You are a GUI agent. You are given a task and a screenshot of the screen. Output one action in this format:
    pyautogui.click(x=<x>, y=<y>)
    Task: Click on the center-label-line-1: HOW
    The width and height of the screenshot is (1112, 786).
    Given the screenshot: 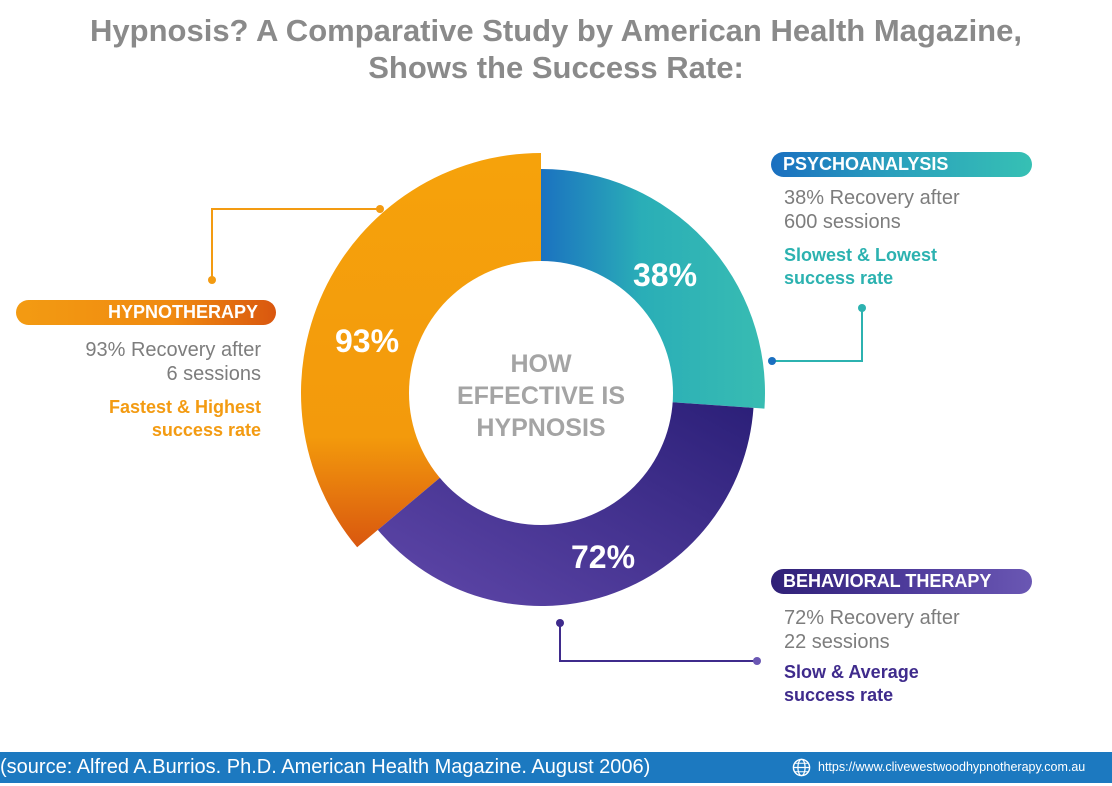 What is the action you would take?
    pyautogui.click(x=541, y=364)
    